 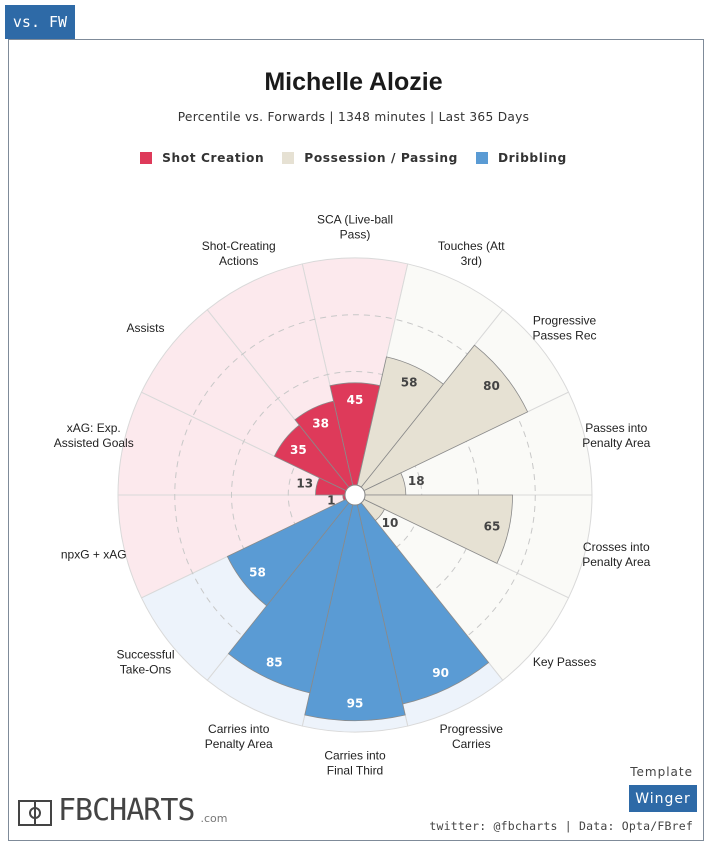 I want to click on category-label: Passes into Penalty Area, so click(x=616, y=435).